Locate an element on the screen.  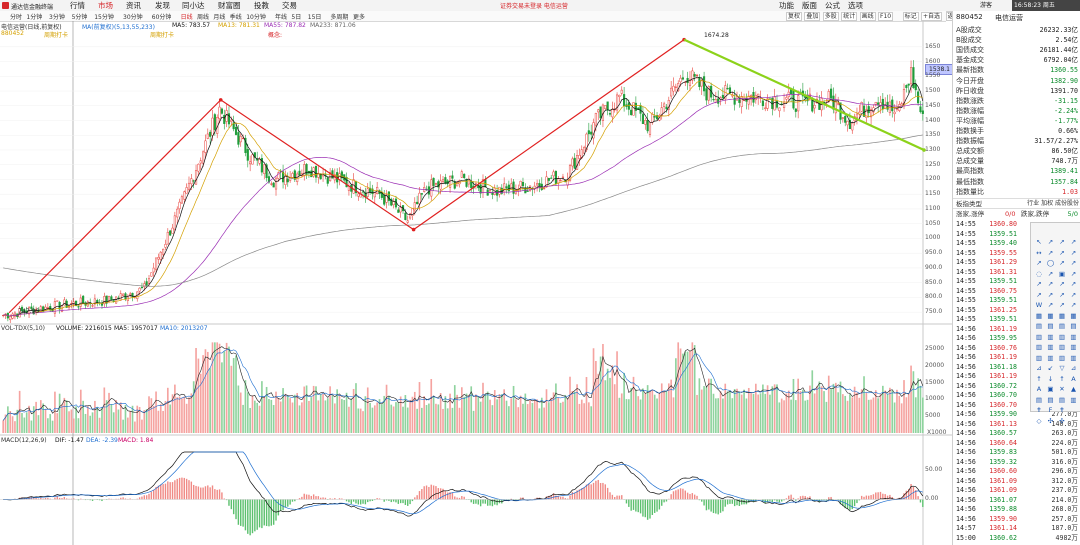
period-12: 年线 is located at coordinates (281, 17).